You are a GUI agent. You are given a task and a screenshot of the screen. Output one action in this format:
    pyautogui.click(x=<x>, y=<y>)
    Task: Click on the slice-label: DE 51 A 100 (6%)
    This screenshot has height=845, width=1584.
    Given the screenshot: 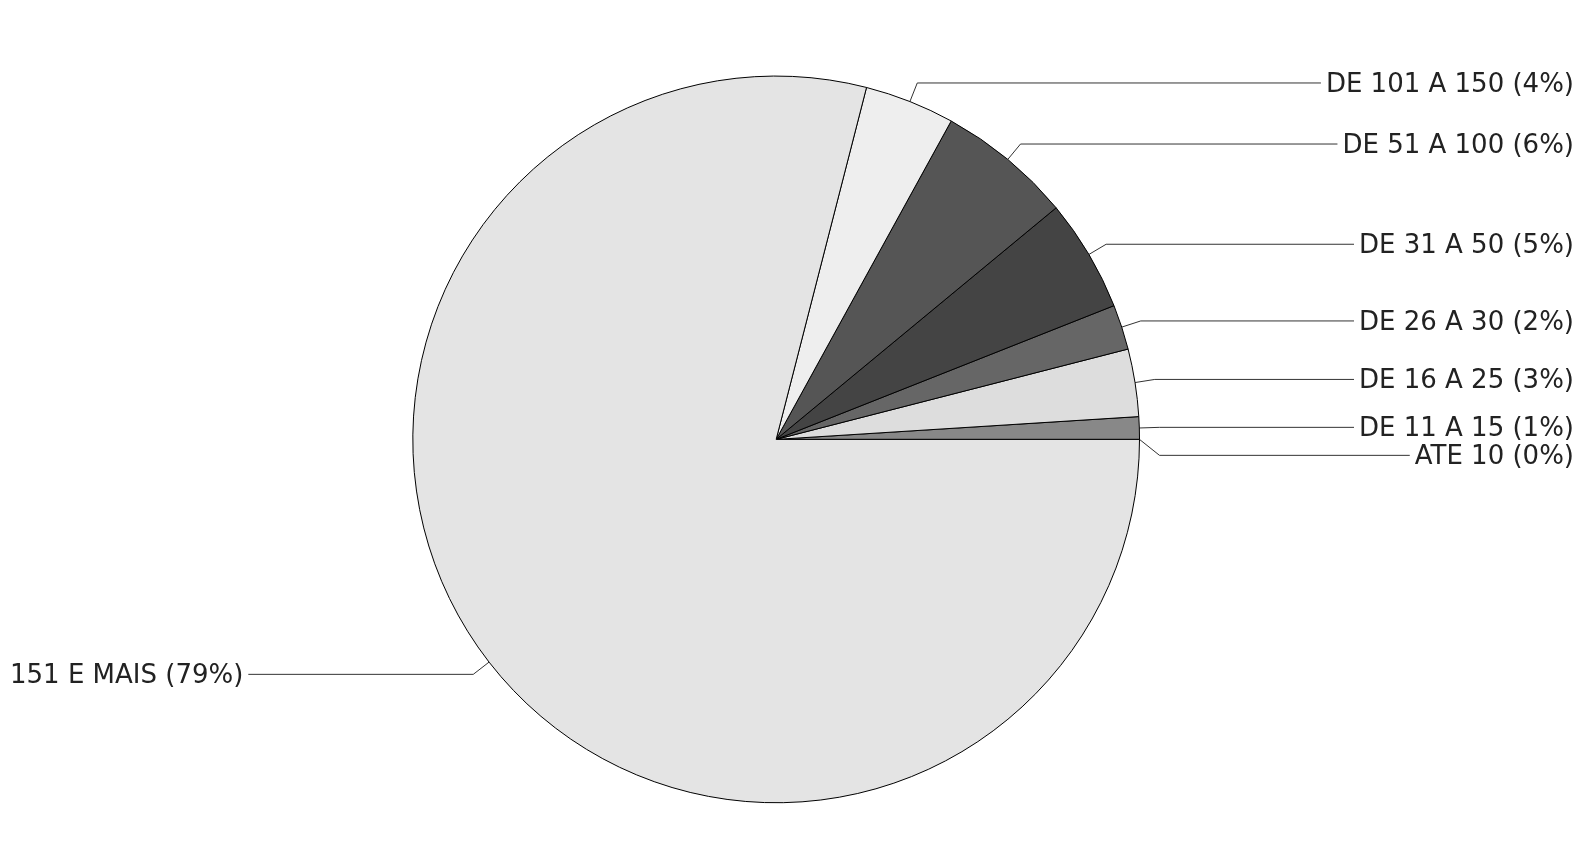 What is the action you would take?
    pyautogui.click(x=1458, y=144)
    